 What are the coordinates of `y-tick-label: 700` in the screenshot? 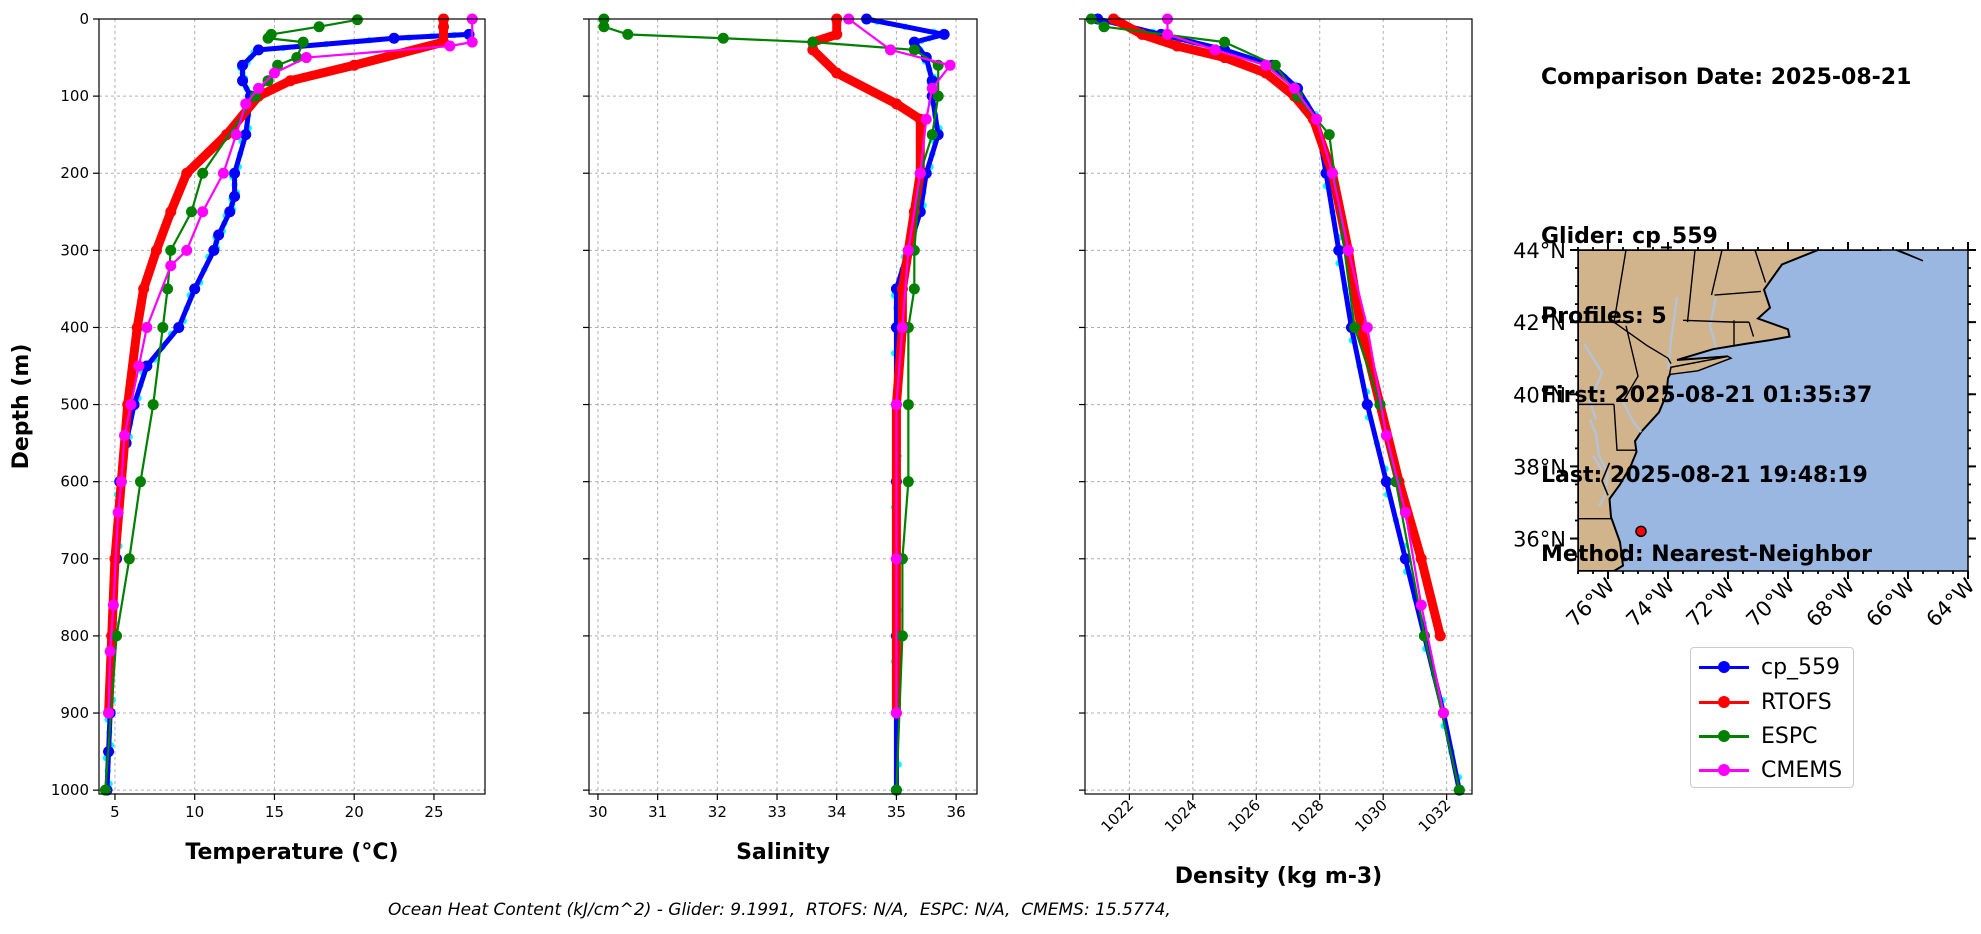 It's located at (74, 559).